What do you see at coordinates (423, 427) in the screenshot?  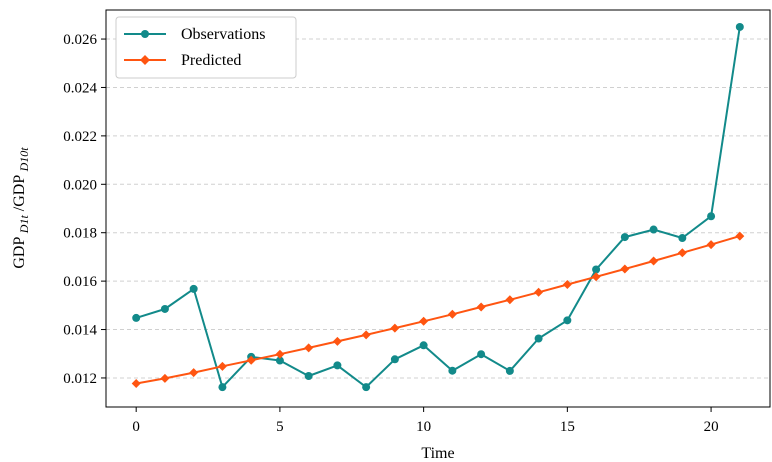 I see `x-tick-label: 10` at bounding box center [423, 427].